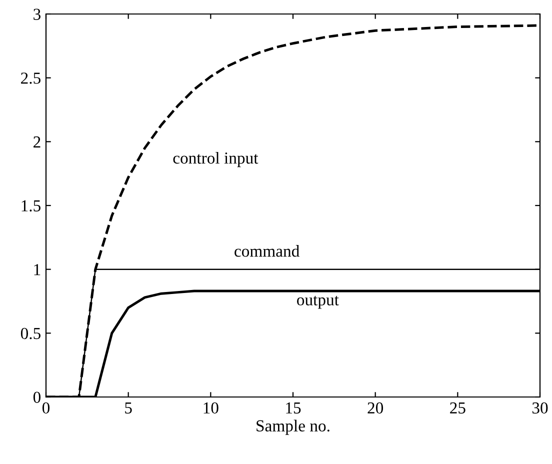 This screenshot has width=552, height=464. What do you see at coordinates (540, 408) in the screenshot?
I see `x-tick-label: 30` at bounding box center [540, 408].